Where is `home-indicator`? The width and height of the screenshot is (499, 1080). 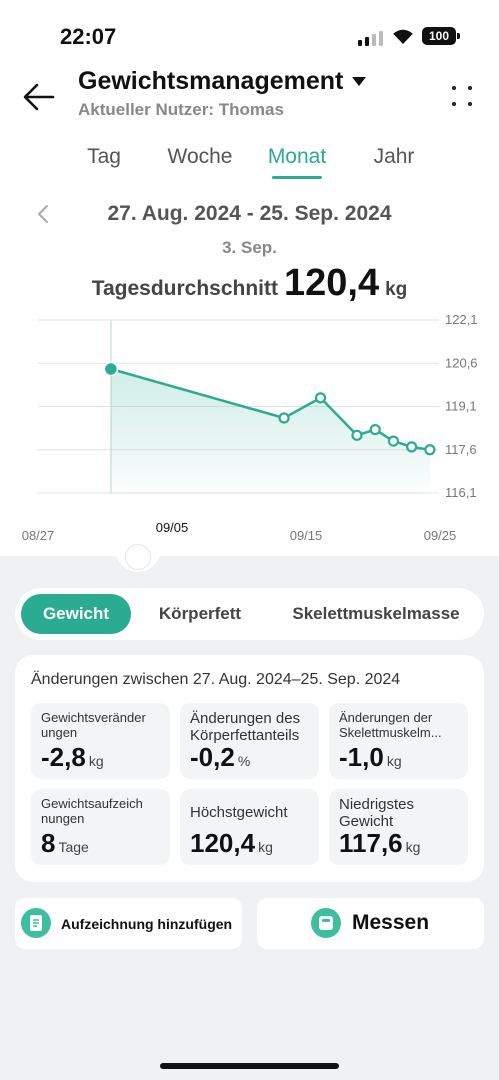 home-indicator is located at coordinates (249, 1066).